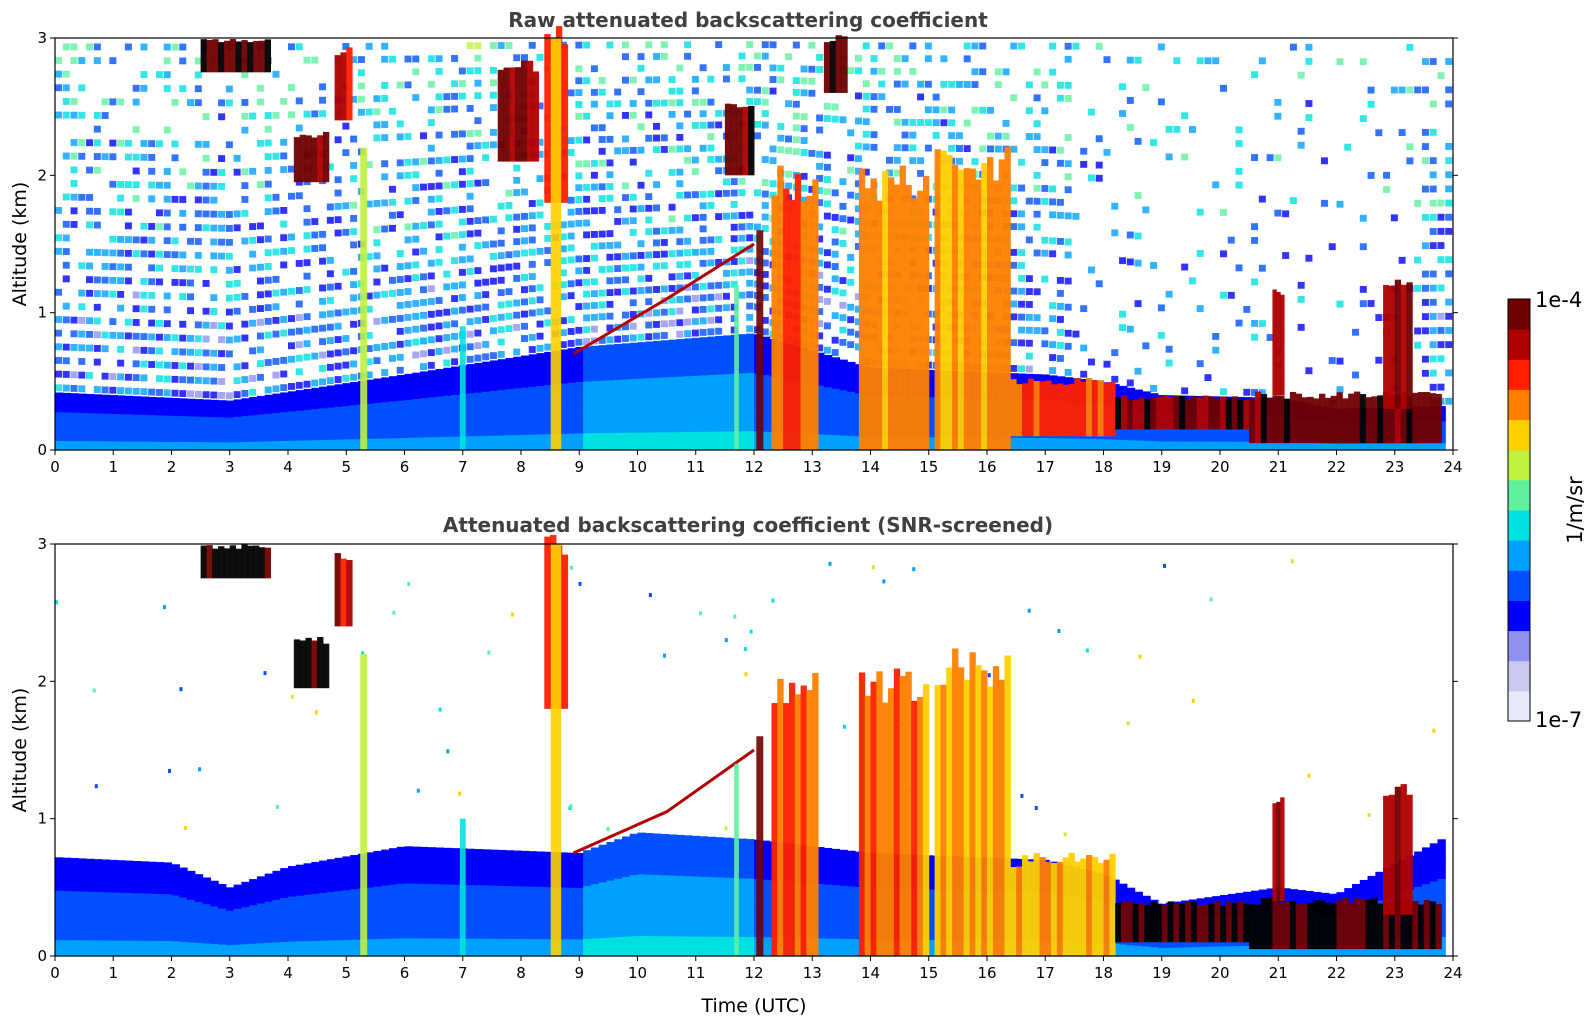 This screenshot has width=1595, height=1020. What do you see at coordinates (760, 340) in the screenshot?
I see `plume` at bounding box center [760, 340].